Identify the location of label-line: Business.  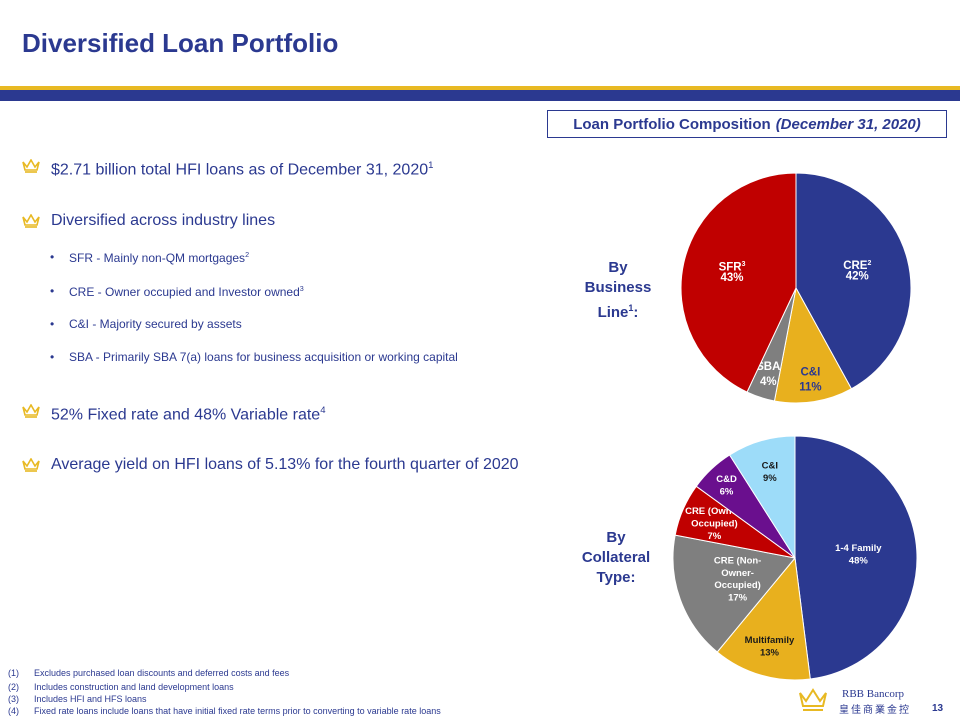
(618, 287).